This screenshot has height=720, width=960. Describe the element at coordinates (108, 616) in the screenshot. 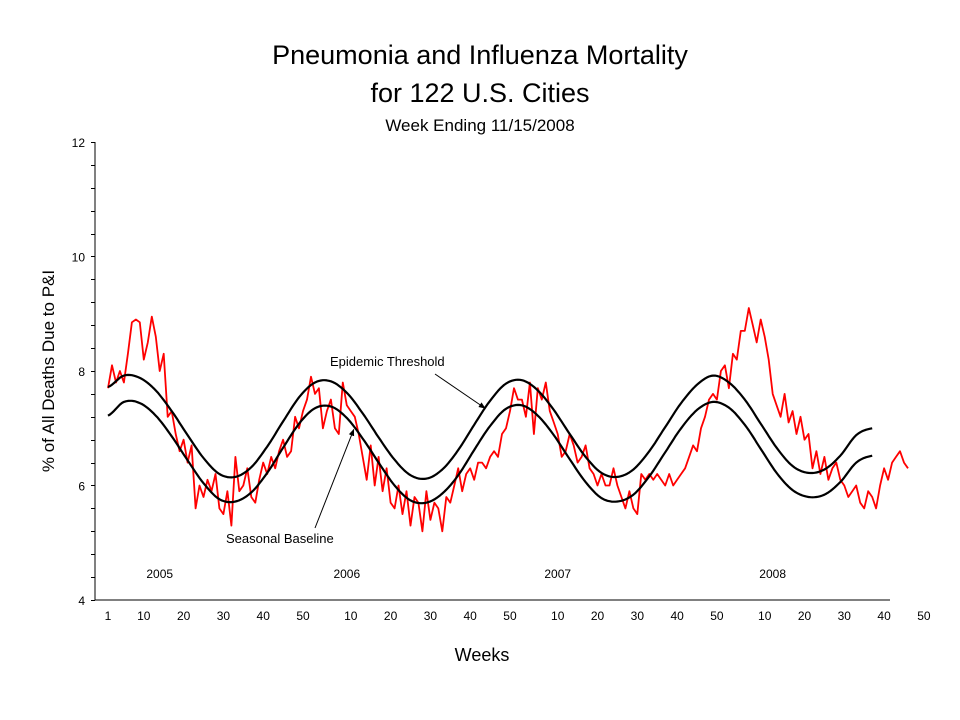

I see `x-tick-label: 1` at that location.